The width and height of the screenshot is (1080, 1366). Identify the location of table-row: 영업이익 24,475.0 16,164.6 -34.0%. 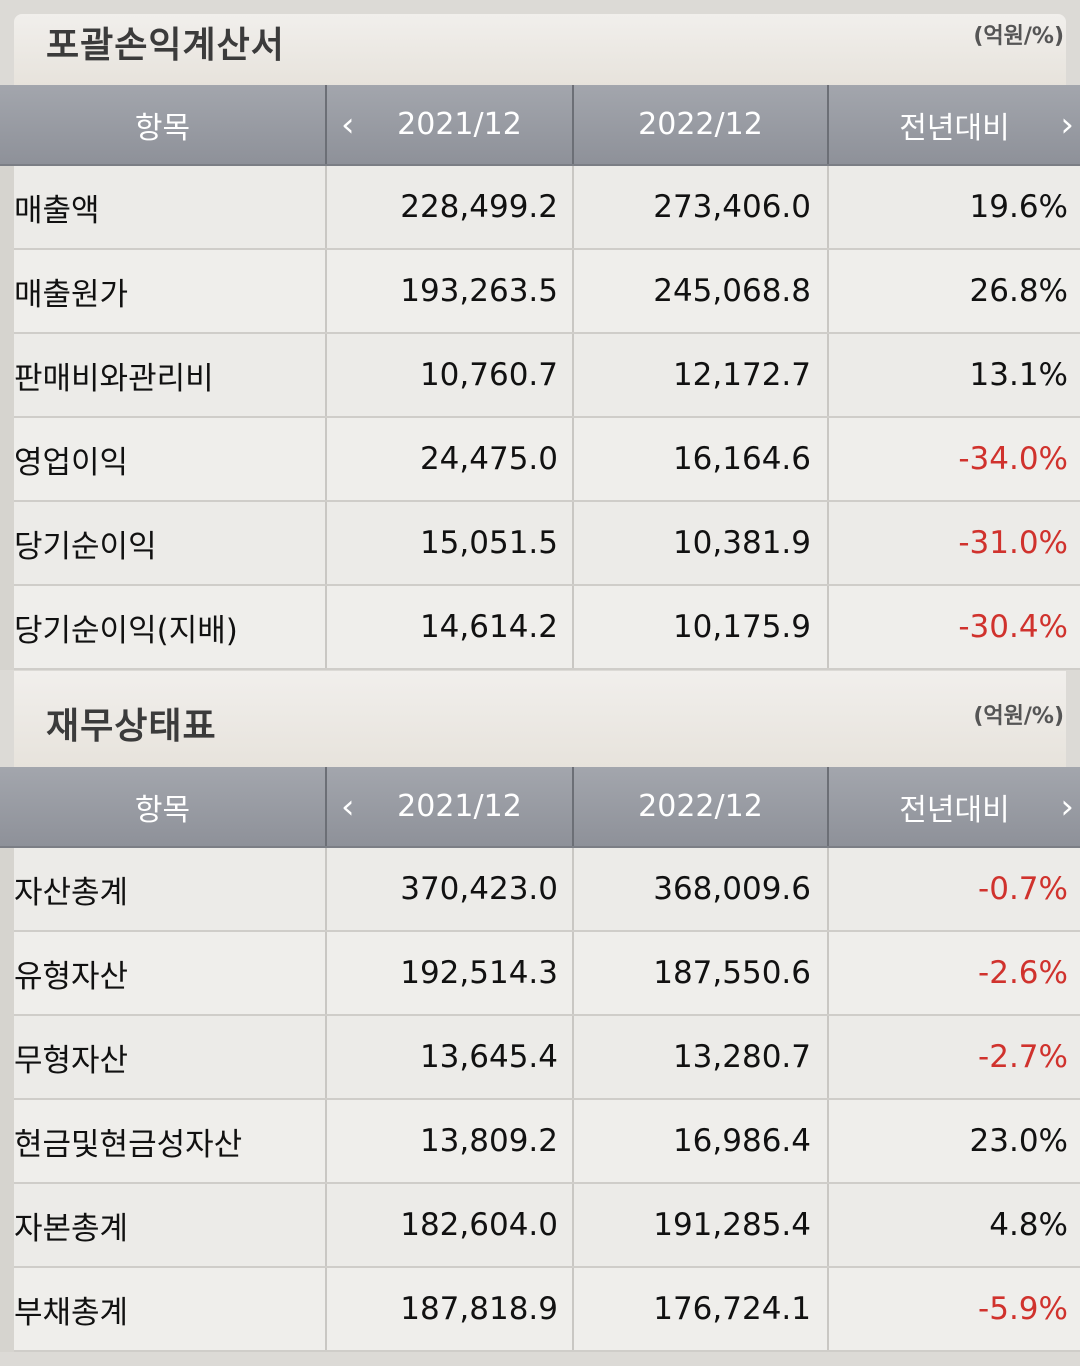
(540, 460).